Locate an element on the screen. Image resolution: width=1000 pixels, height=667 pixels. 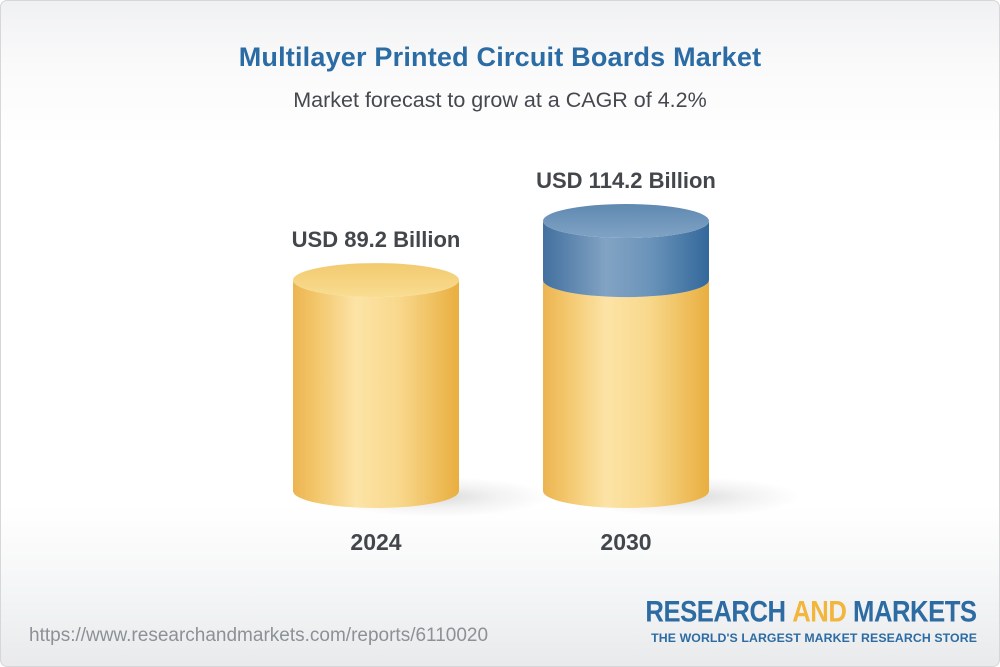
cylinder-2024-base-segment is located at coordinates (376, 394).